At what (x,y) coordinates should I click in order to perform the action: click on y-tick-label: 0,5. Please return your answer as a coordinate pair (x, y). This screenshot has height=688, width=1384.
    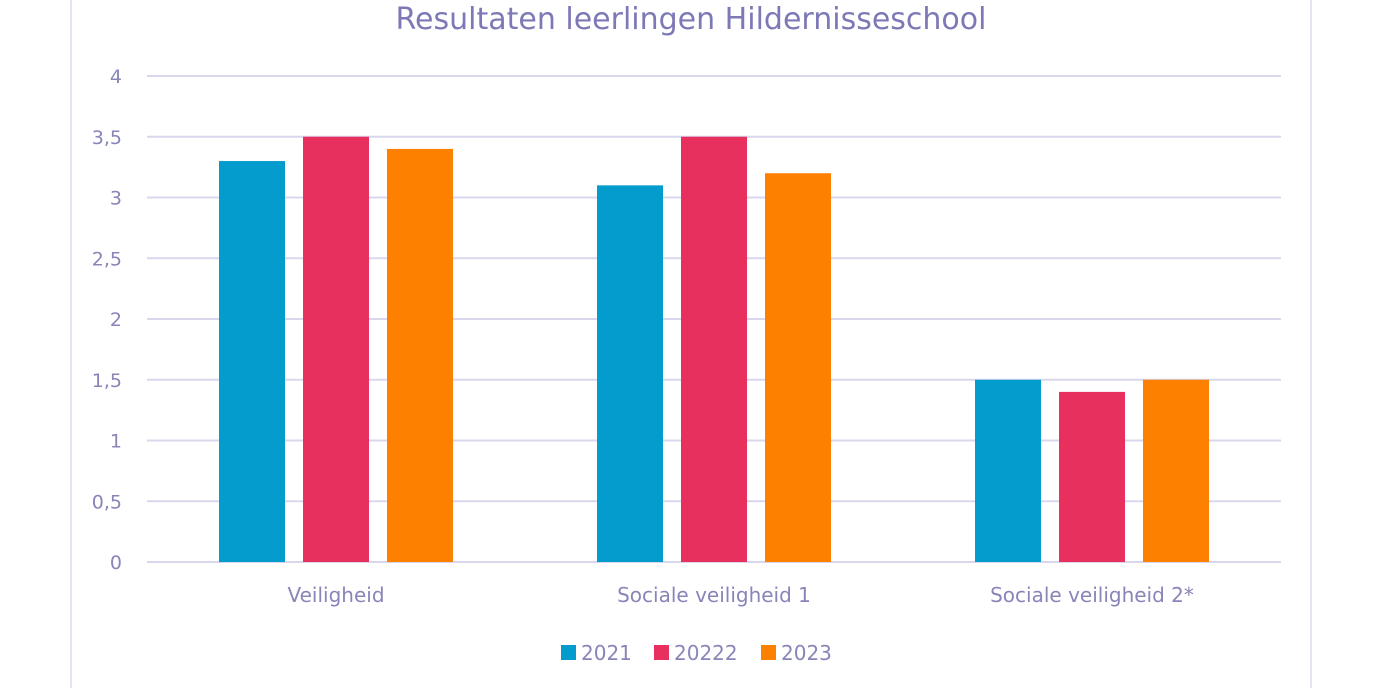
    Looking at the image, I should click on (107, 502).